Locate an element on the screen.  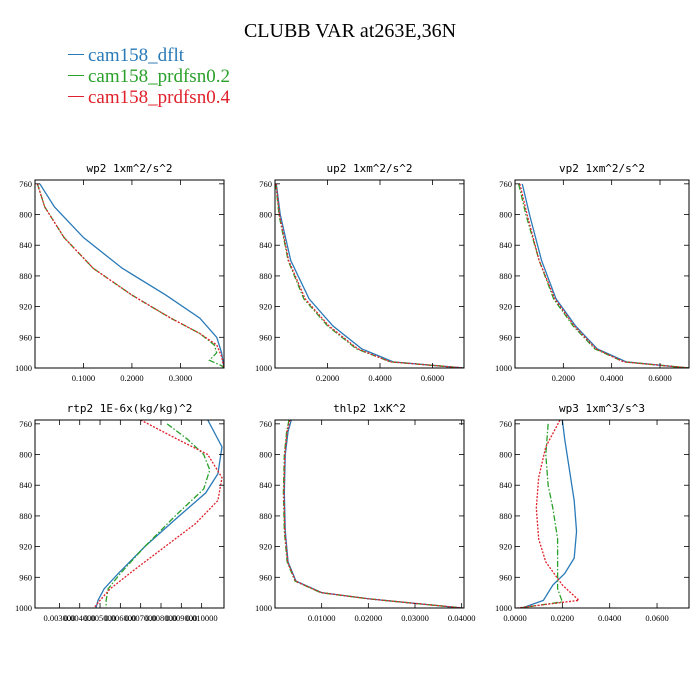
x-tick-label: 0.1000 is located at coordinates (83, 378).